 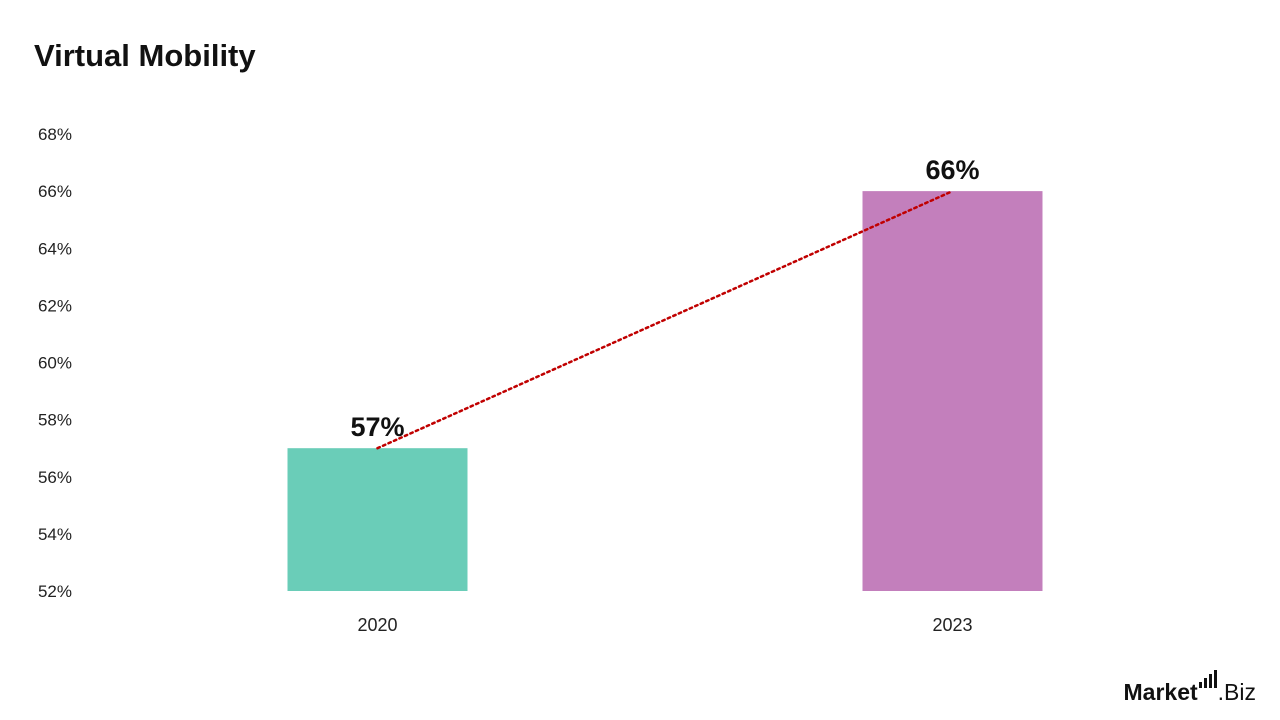 What do you see at coordinates (55, 248) in the screenshot?
I see `y-tick-label: 64%` at bounding box center [55, 248].